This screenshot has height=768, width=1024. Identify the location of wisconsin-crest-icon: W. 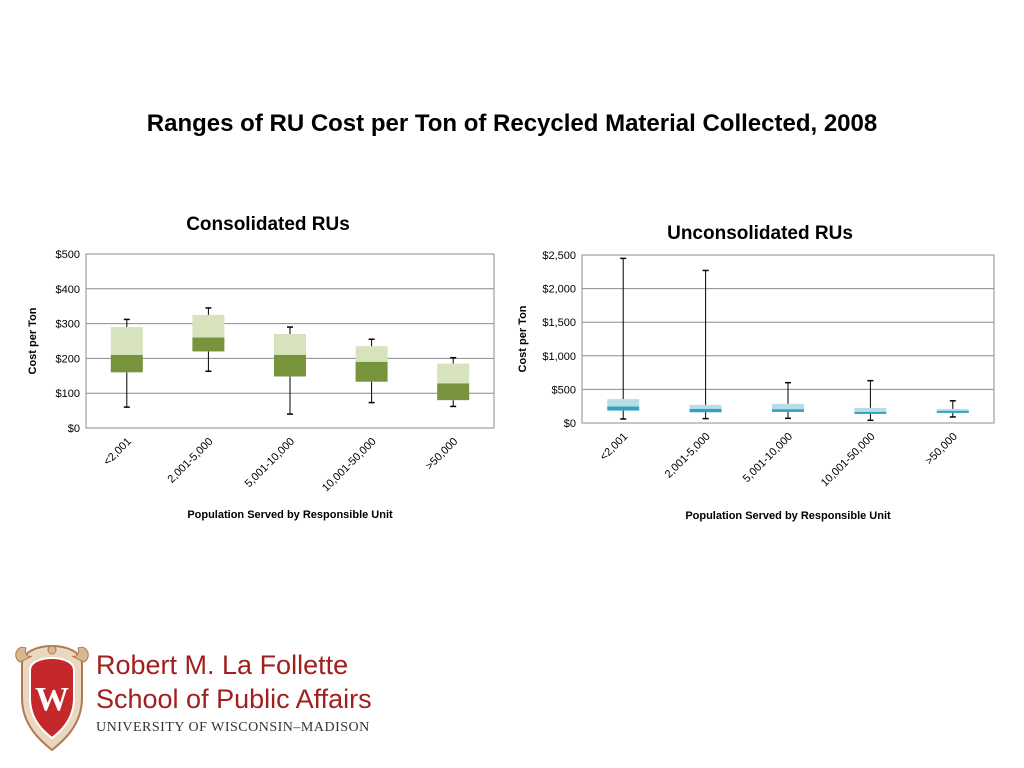
(52, 698).